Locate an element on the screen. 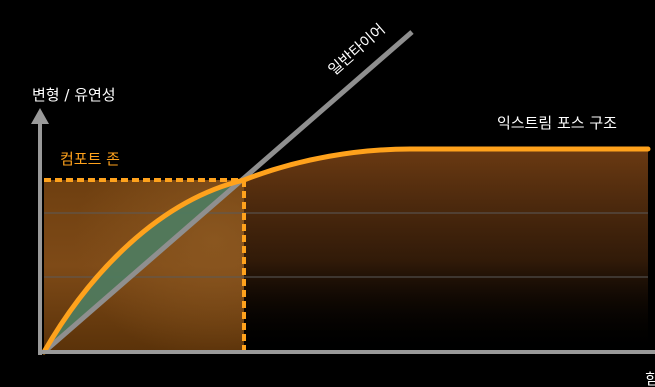 This screenshot has height=387, width=655. extreme-force-label: 익스트림 포스 구조 is located at coordinates (557, 123).